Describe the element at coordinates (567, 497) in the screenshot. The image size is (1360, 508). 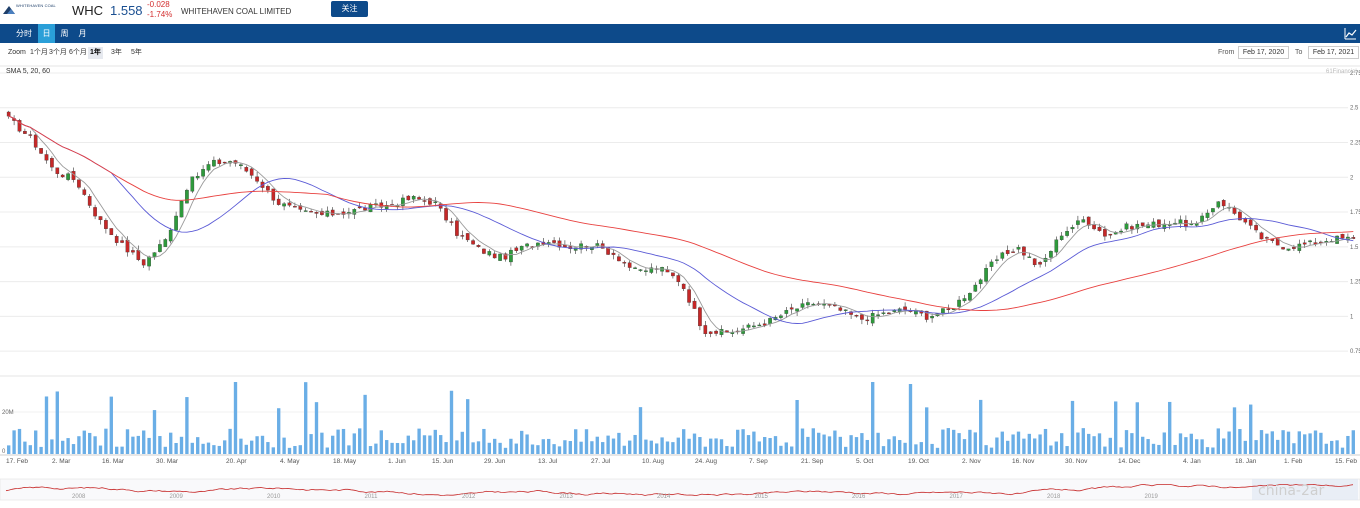
I see `navigator-year-label: 2013` at that location.